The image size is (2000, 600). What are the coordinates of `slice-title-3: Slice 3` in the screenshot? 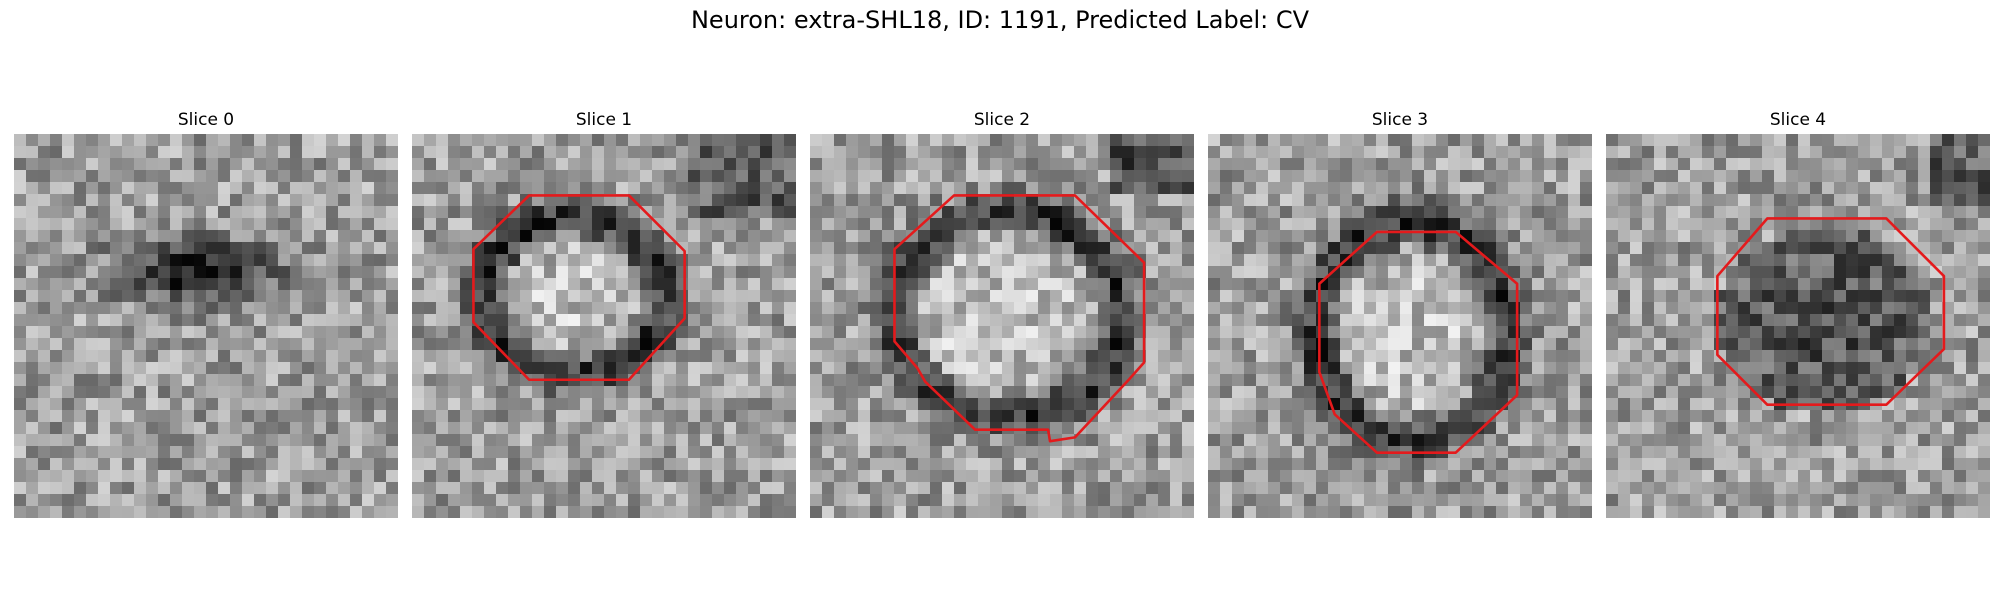 It's located at (1400, 120).